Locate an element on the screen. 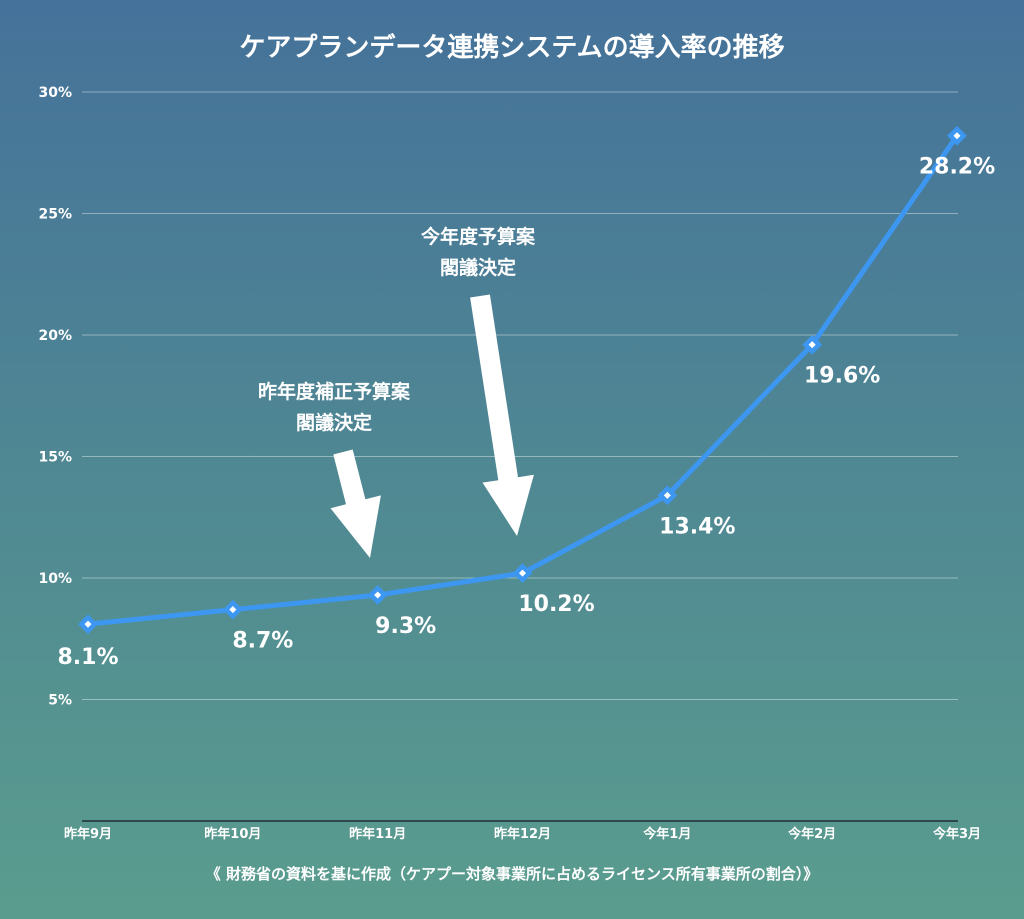  data-label: 13.4% is located at coordinates (697, 526).